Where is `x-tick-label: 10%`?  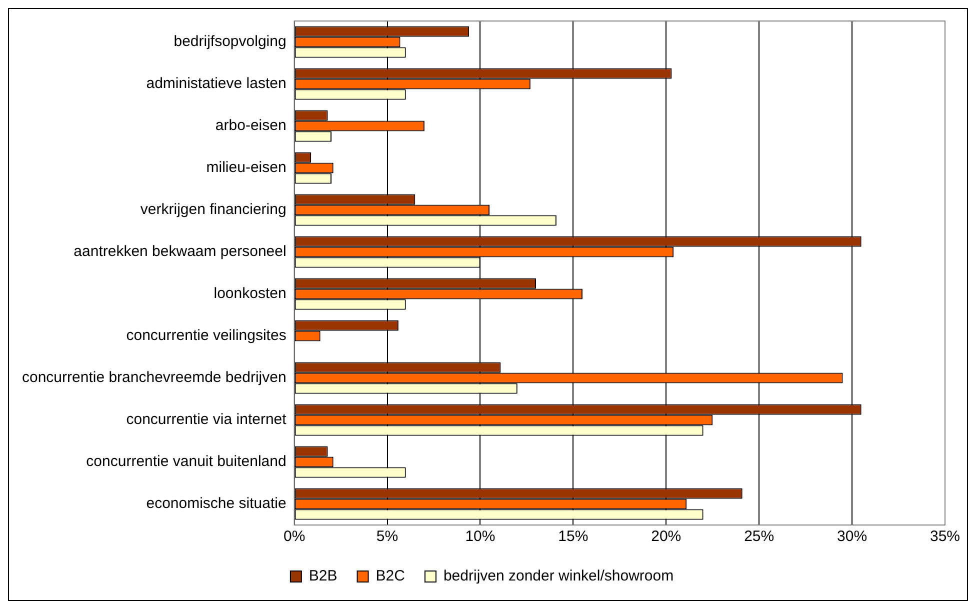 x-tick-label: 10% is located at coordinates (480, 537).